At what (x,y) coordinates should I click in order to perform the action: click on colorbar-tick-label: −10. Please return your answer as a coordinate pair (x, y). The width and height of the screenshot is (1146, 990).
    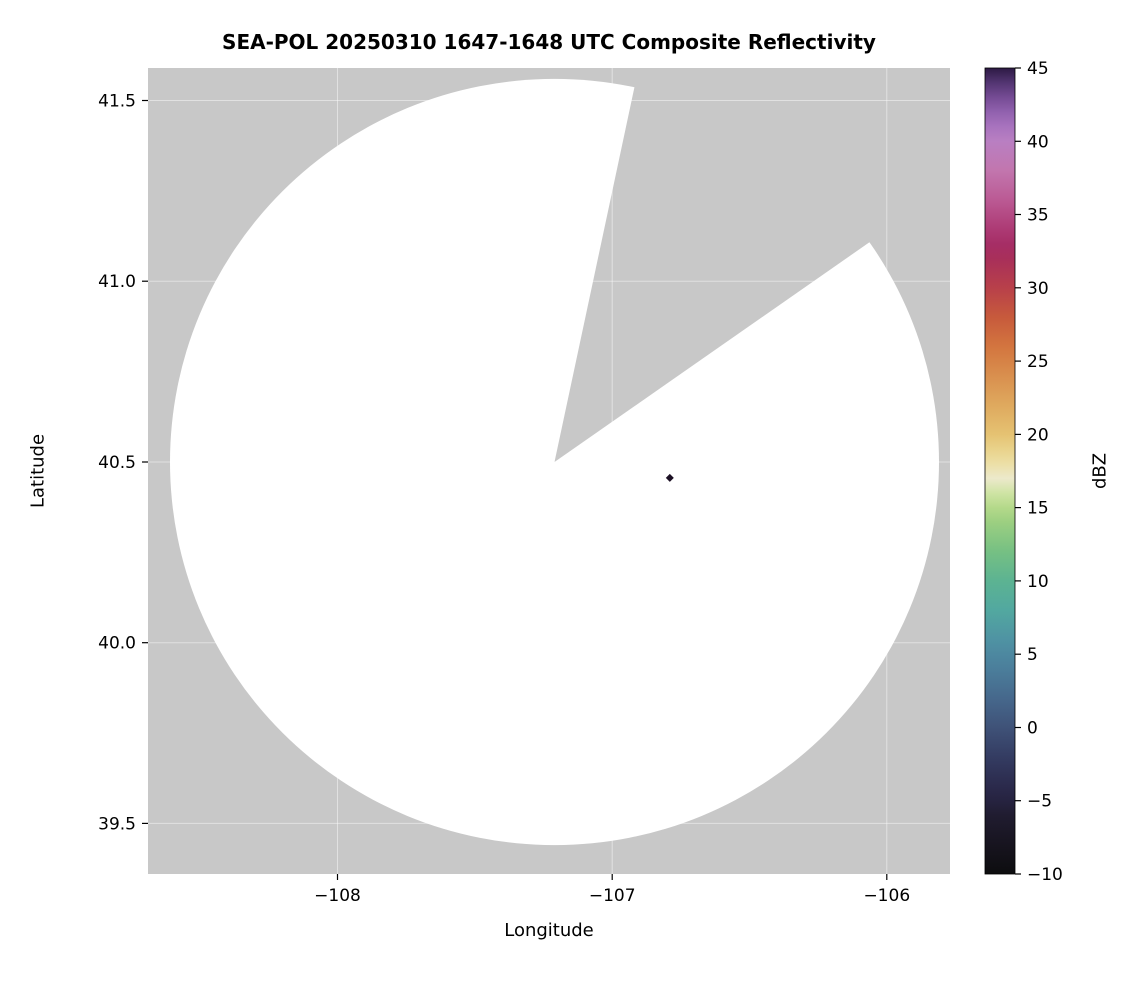
    Looking at the image, I should click on (1045, 875).